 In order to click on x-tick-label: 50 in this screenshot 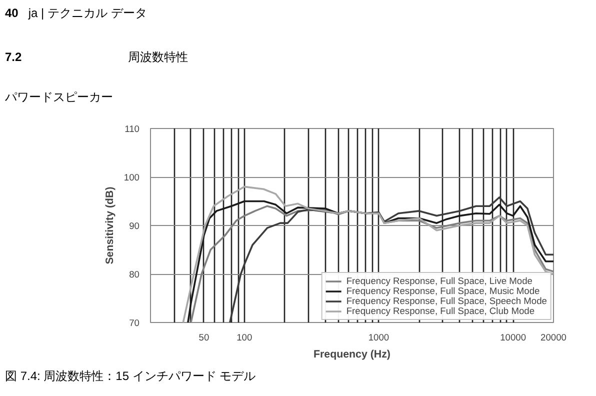, I will do `click(204, 337)`.